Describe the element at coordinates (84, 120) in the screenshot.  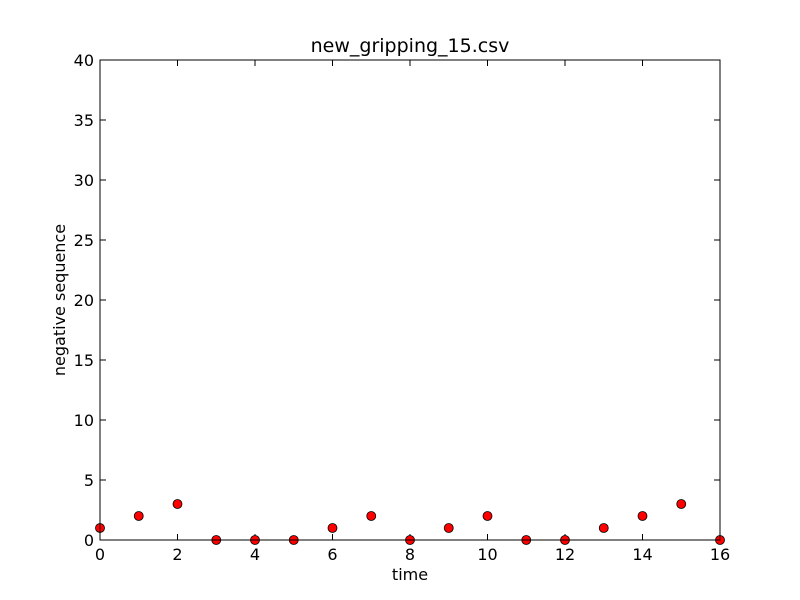
I see `y-tick-label: 35` at that location.